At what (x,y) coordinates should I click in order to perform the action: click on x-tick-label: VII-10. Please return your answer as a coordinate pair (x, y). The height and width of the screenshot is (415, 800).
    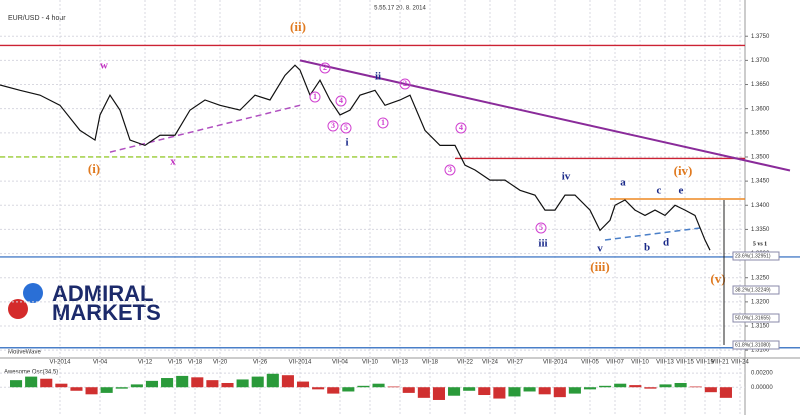
    Looking at the image, I should click on (370, 363).